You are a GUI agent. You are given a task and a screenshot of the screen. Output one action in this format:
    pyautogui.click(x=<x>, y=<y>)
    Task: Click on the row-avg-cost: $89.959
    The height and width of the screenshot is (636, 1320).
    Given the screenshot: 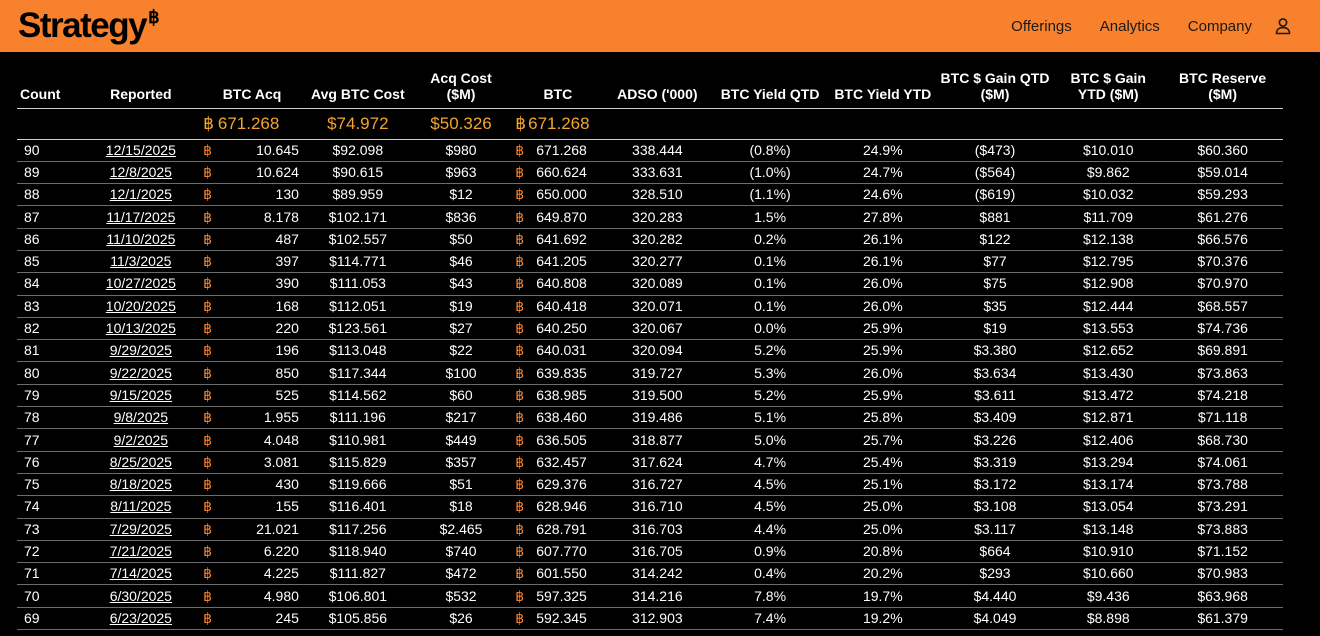 What is the action you would take?
    pyautogui.click(x=357, y=195)
    